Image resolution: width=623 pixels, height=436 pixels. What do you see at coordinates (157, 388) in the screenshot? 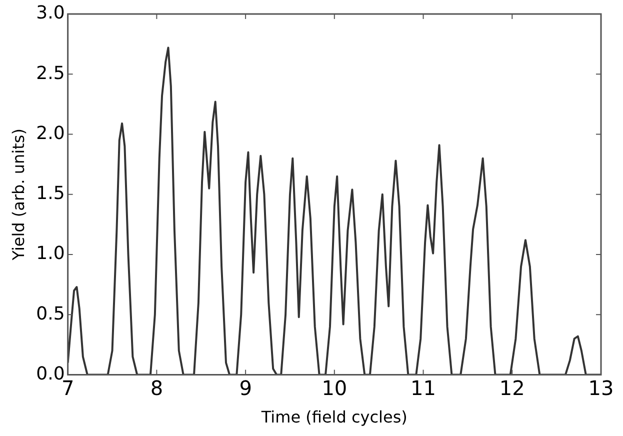
I see `x-tick-label: 8` at bounding box center [157, 388].